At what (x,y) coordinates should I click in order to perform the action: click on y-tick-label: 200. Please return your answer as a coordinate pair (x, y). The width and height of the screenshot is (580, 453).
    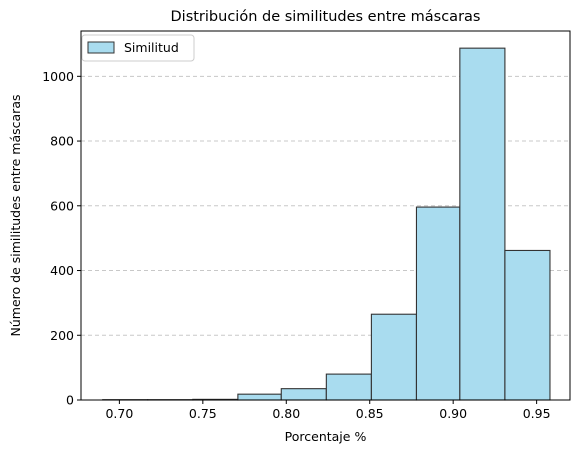
    Looking at the image, I should click on (62, 335).